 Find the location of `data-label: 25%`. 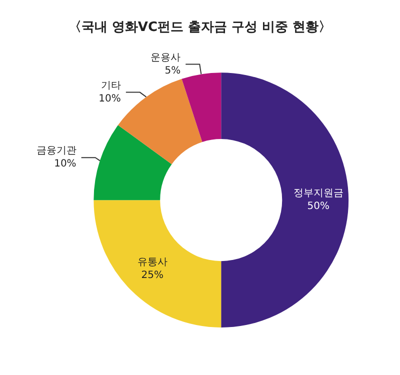

data-label: 25% is located at coordinates (152, 275).